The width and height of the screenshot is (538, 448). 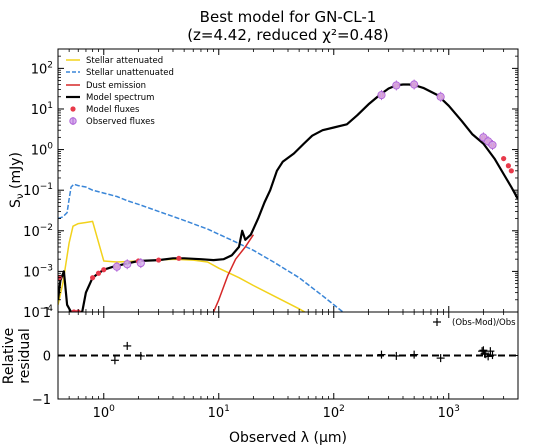 What do you see at coordinates (120, 98) in the screenshot?
I see `legend-label-model-spectrum: Model spectrum` at bounding box center [120, 98].